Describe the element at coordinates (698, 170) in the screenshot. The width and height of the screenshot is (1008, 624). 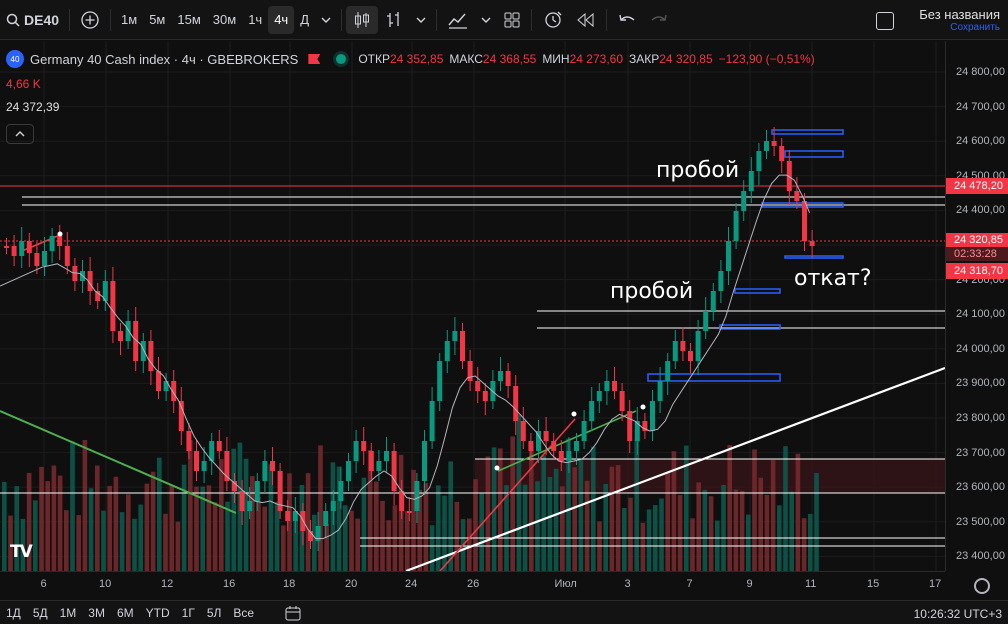
I see `breakout-annotation-upper: пробой` at that location.